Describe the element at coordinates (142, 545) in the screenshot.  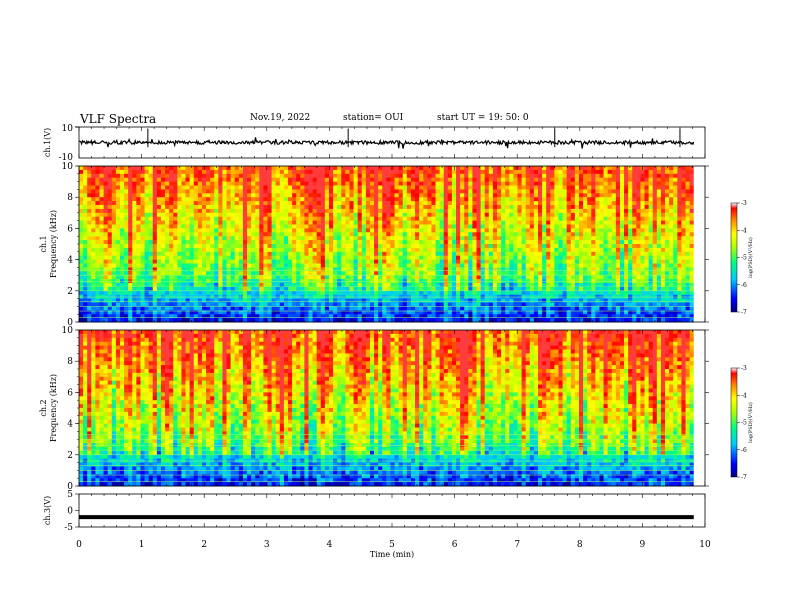
I see `x-tick-label: 1` at that location.